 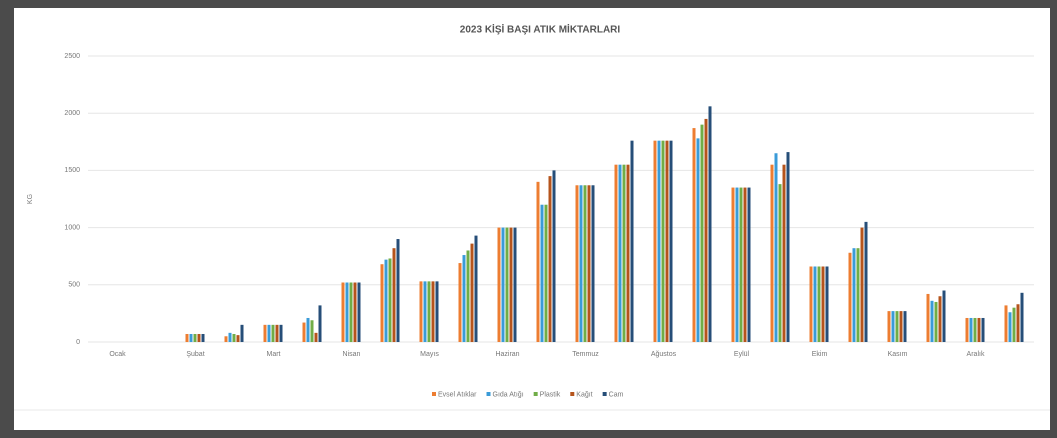 What do you see at coordinates (72, 113) in the screenshot?
I see `y-tick-label: 2000` at bounding box center [72, 113].